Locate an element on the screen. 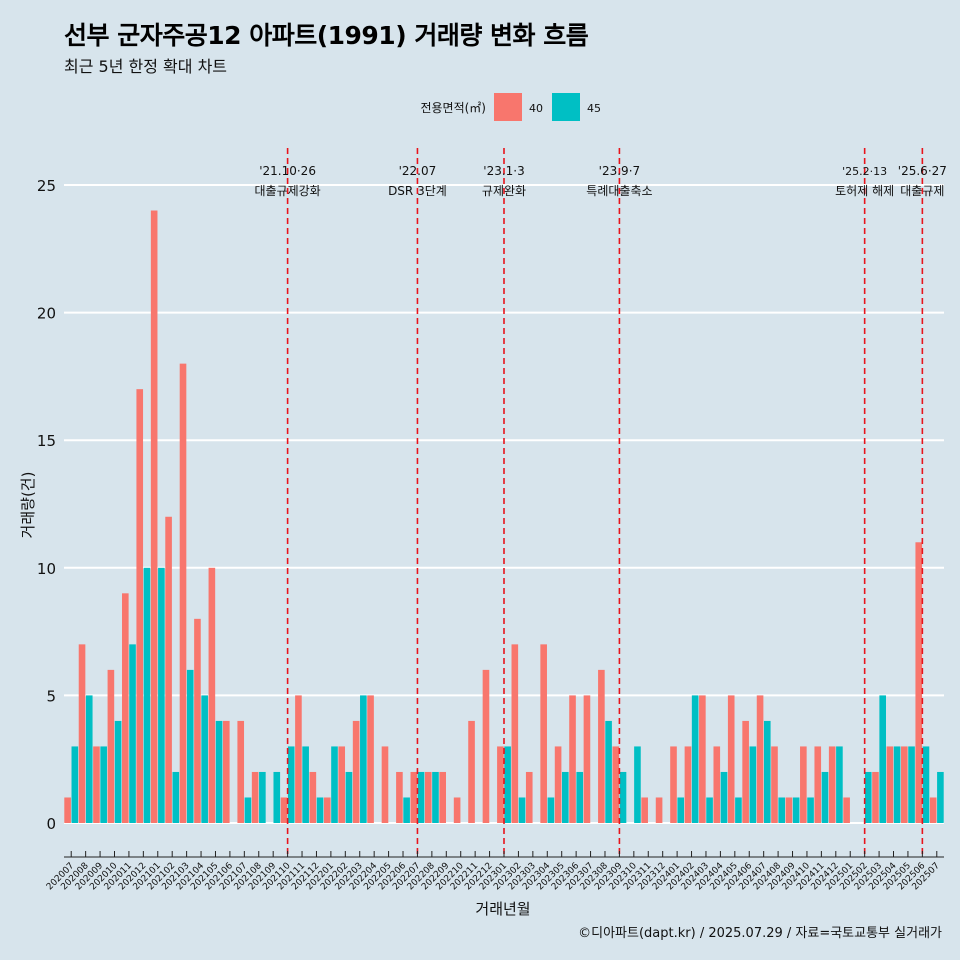 The width and height of the screenshot is (960, 960). y-tick-label: 5 is located at coordinates (51, 696).